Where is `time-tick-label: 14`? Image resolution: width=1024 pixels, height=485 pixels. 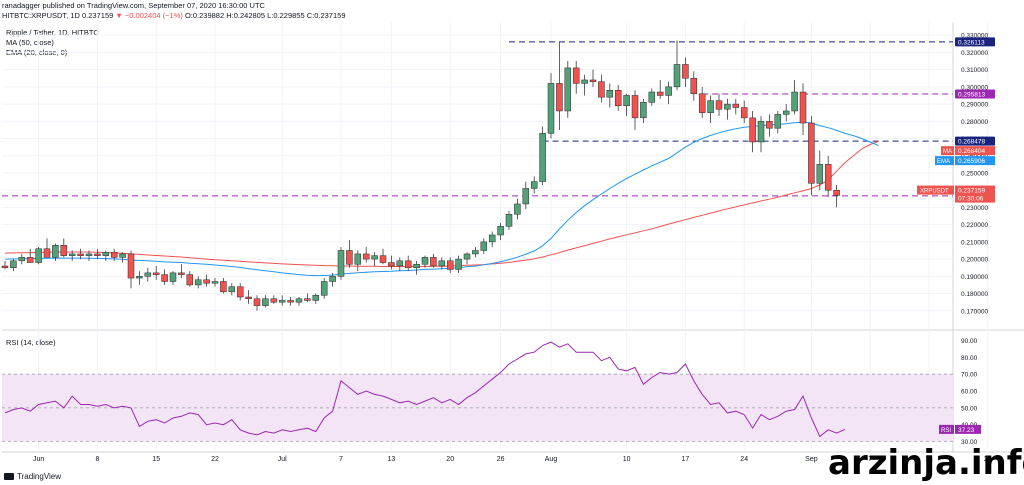
time-tick-label: 14 is located at coordinates (929, 459).